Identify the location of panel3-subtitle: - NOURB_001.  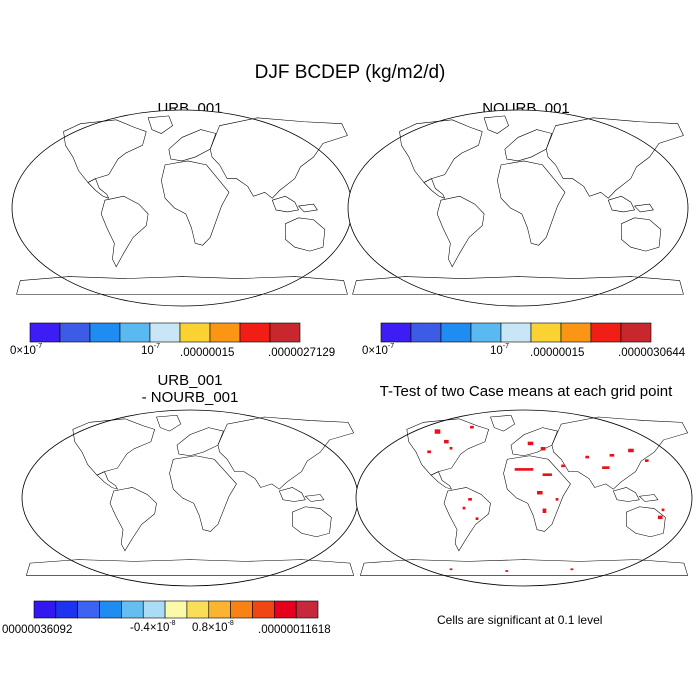
(190, 397).